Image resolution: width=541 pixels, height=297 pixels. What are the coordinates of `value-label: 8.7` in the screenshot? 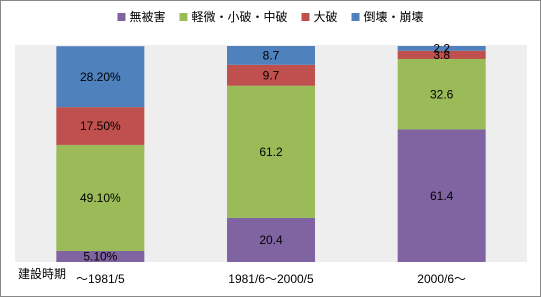 It's located at (271, 56).